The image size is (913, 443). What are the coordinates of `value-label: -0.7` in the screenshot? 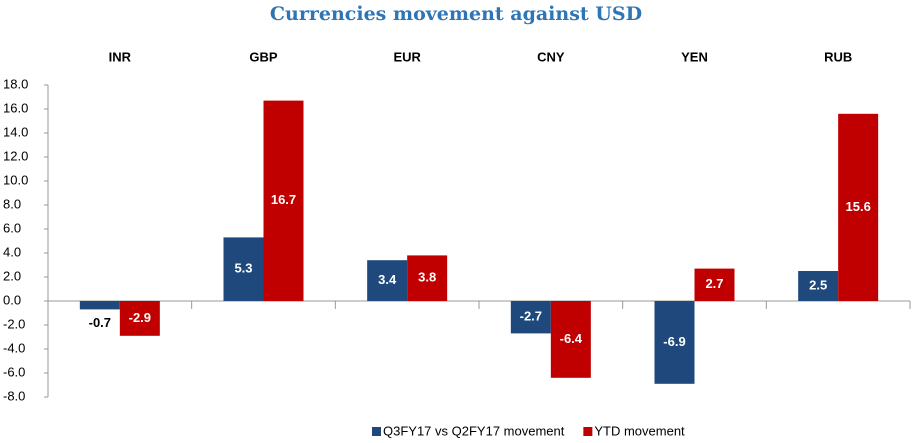 It's located at (100, 322).